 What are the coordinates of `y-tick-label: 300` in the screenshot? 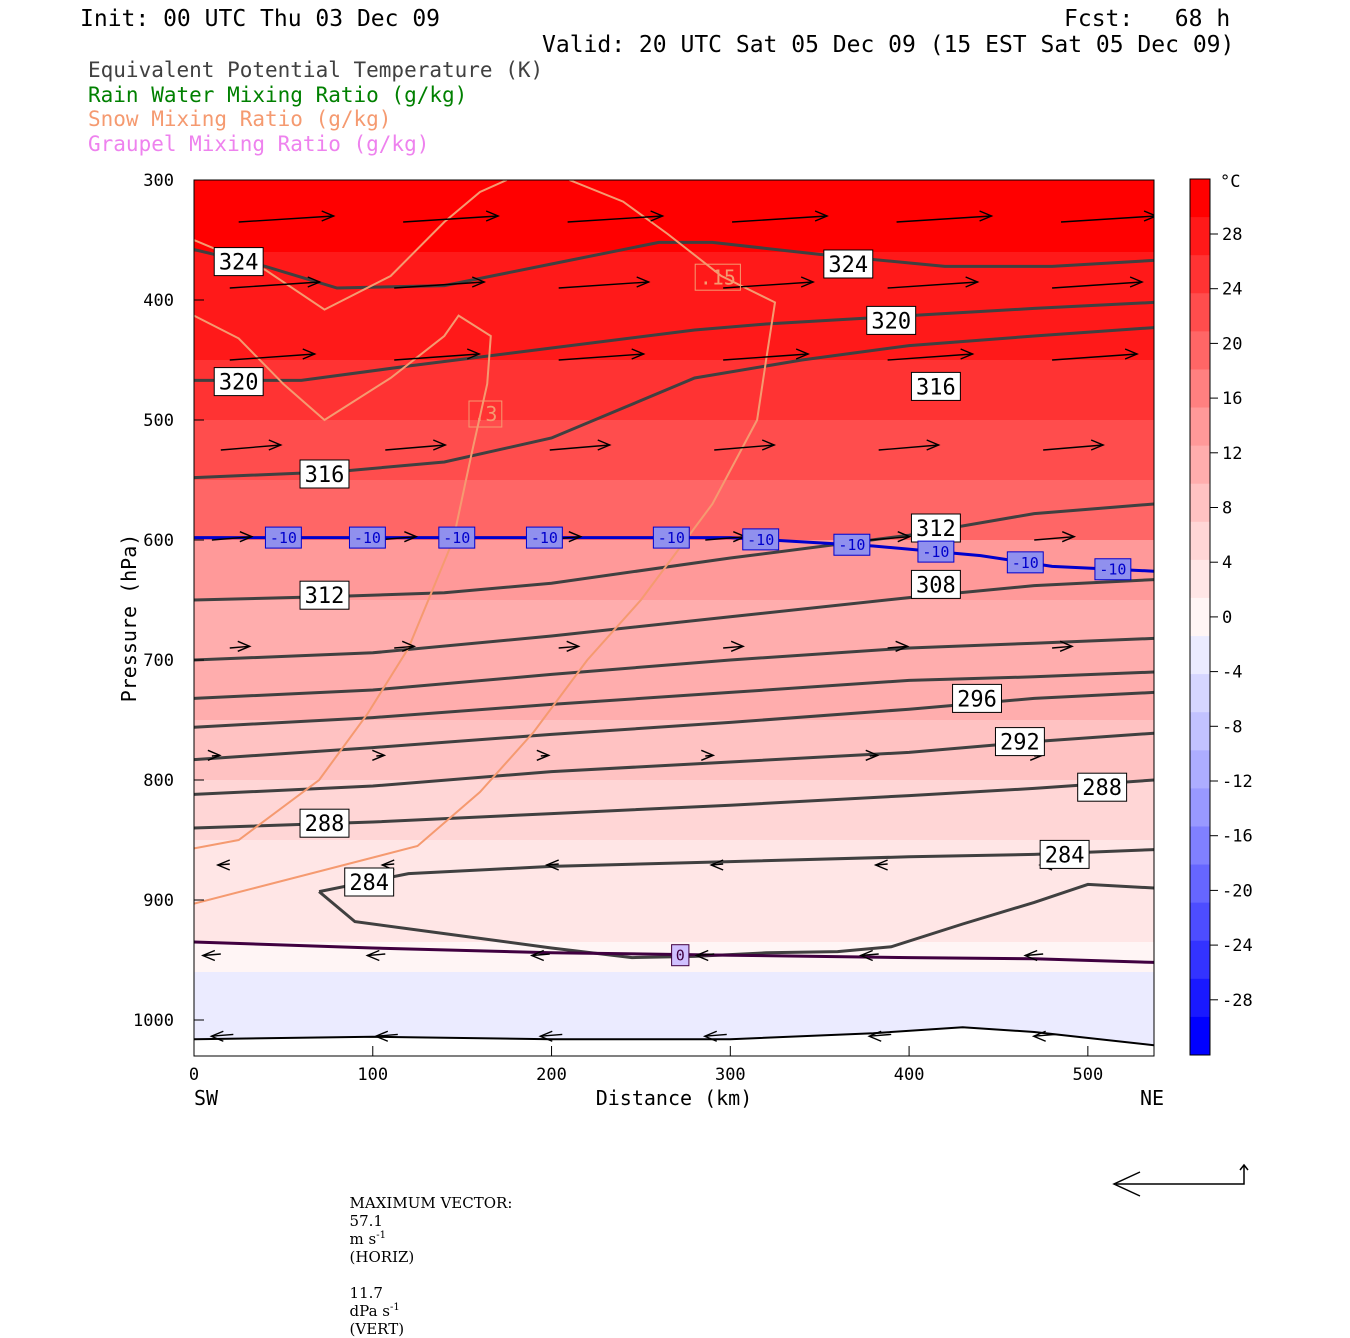 It's located at (158, 181).